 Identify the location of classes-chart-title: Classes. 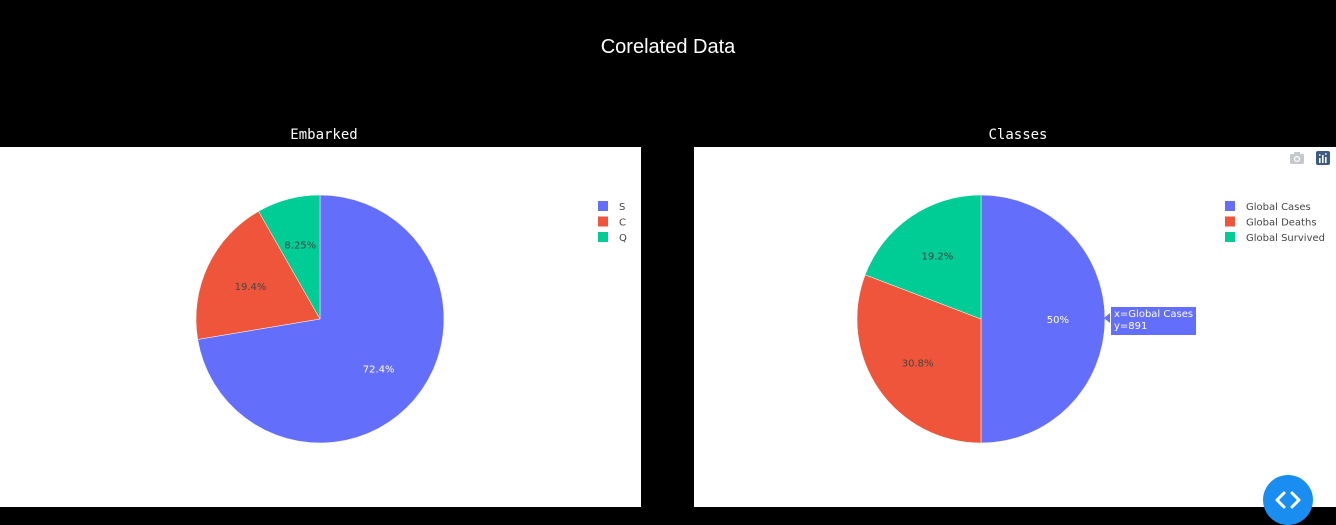
(1018, 135).